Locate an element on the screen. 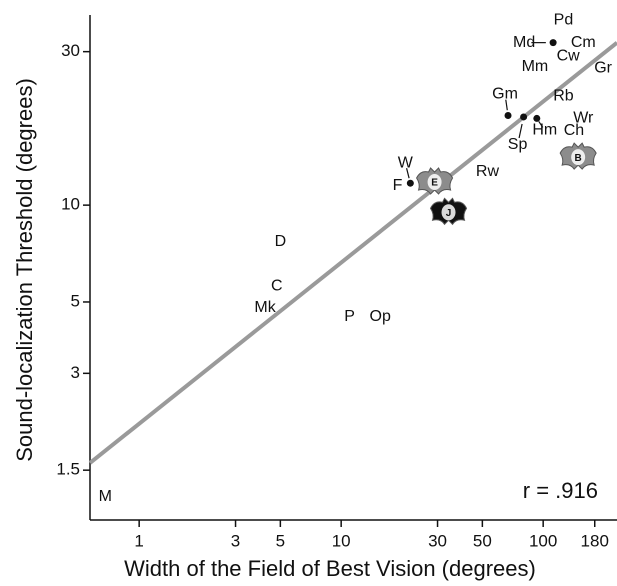 The image size is (617, 586). point-label: Hm is located at coordinates (544, 130).